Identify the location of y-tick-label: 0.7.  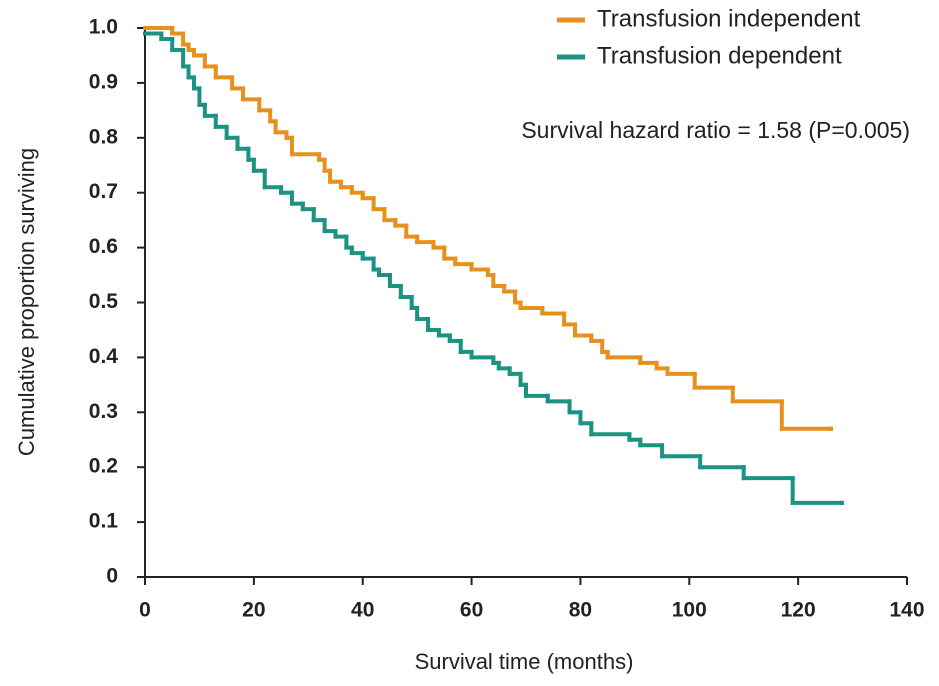
(103, 191).